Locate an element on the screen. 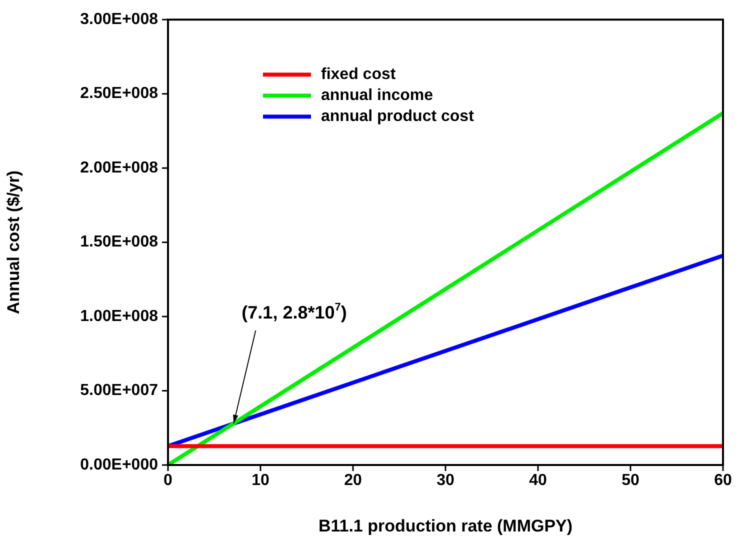 This screenshot has height=541, width=738. legend-label: fixed cost is located at coordinates (358, 75).